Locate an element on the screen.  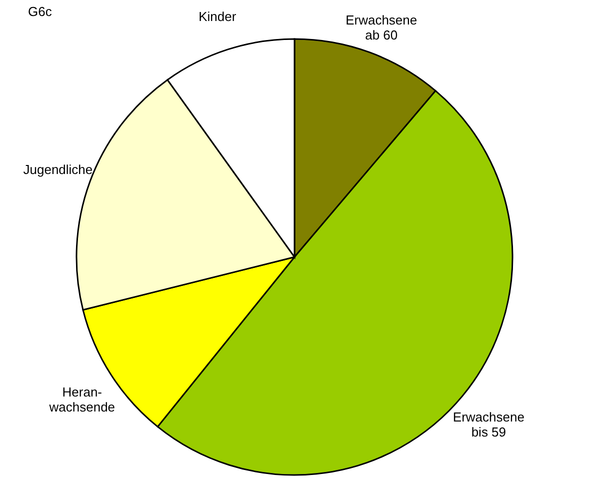
slice-label: Kinder is located at coordinates (217, 16).